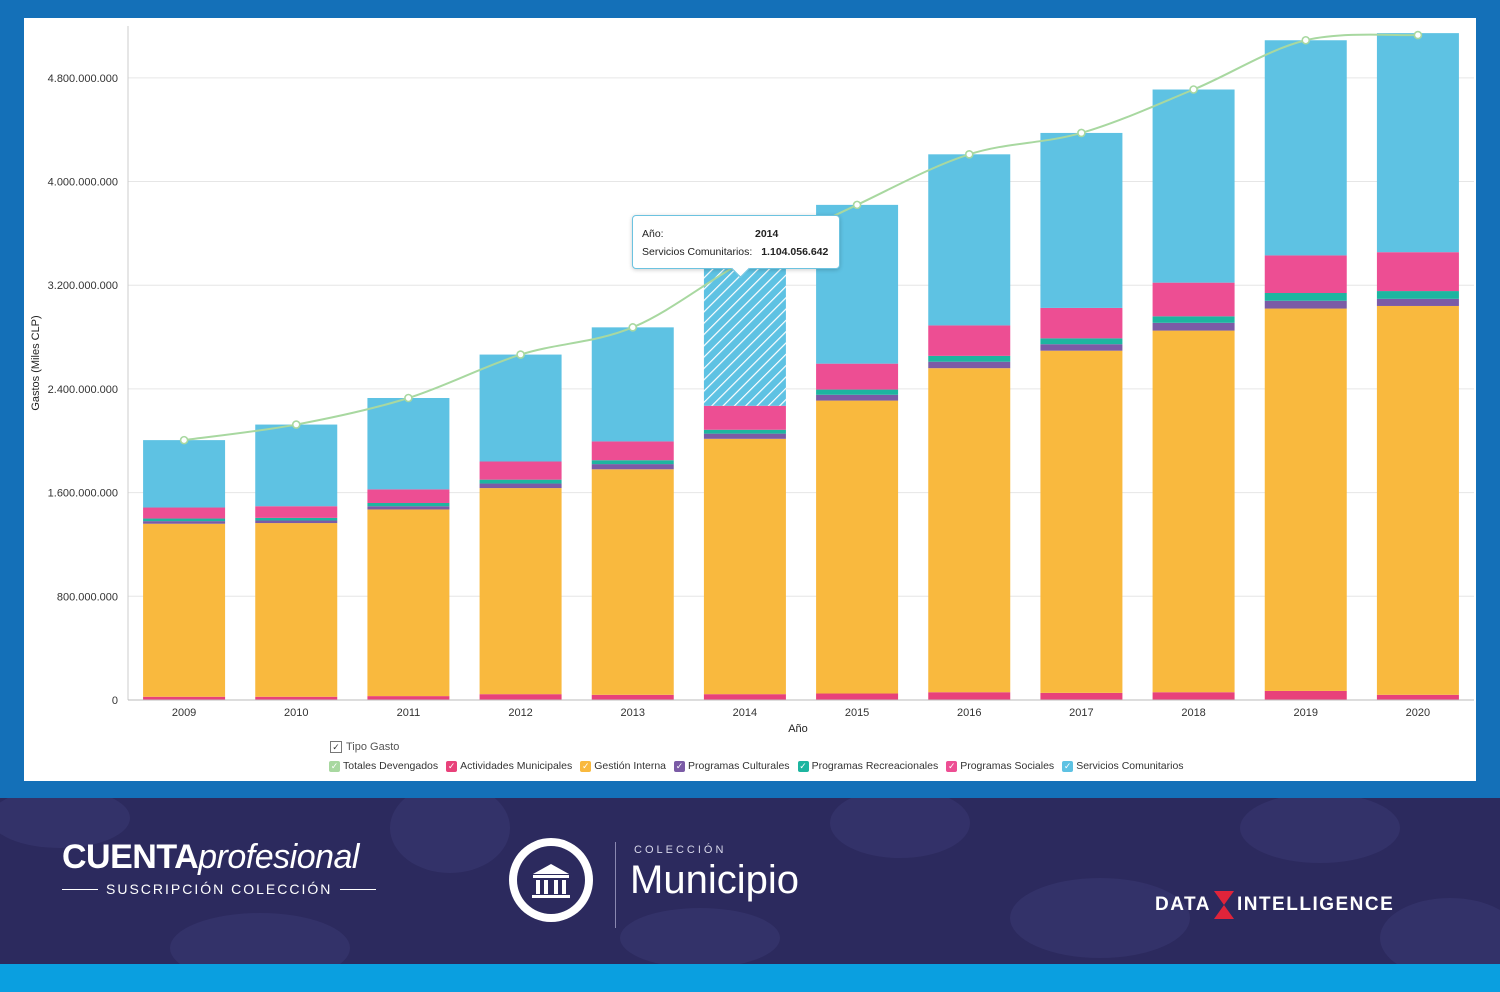 Image resolution: width=1500 pixels, height=992 pixels. What do you see at coordinates (383, 766) in the screenshot?
I see `legend-item: ✓ Totales Devengados` at bounding box center [383, 766].